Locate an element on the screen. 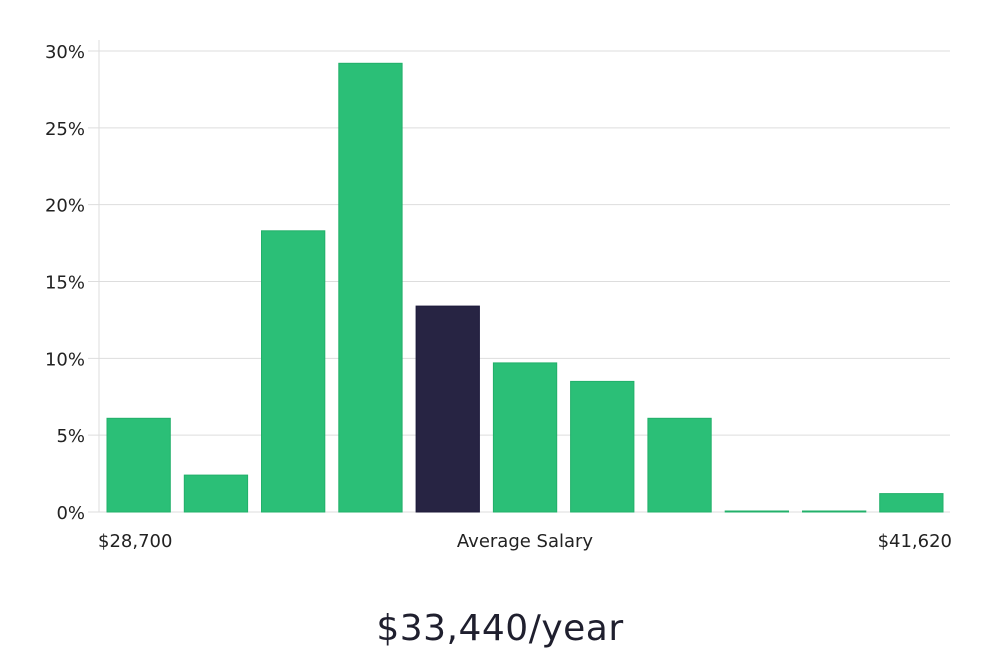  y-tick-label: 5% is located at coordinates (70, 436).